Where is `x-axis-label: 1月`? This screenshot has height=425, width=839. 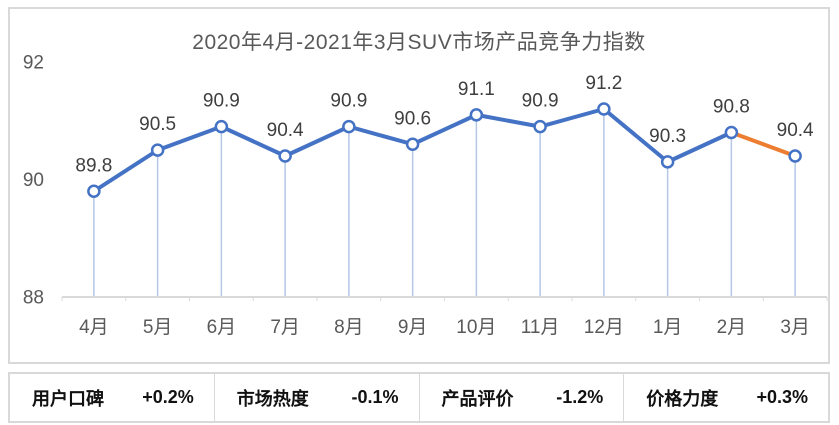 x-axis-label: 1月 is located at coordinates (668, 327).